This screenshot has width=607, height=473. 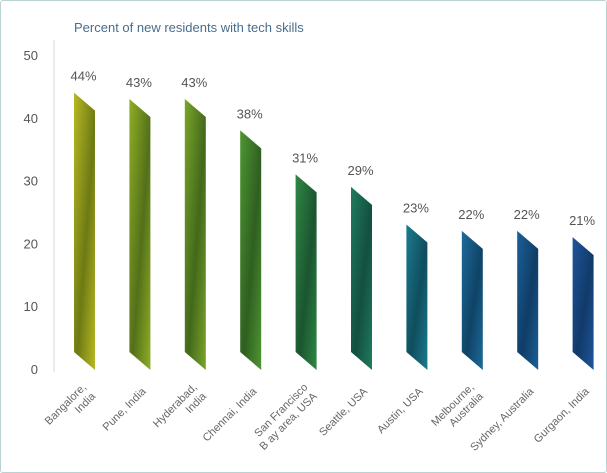 I want to click on y-tick-label: 40, so click(x=31, y=118).